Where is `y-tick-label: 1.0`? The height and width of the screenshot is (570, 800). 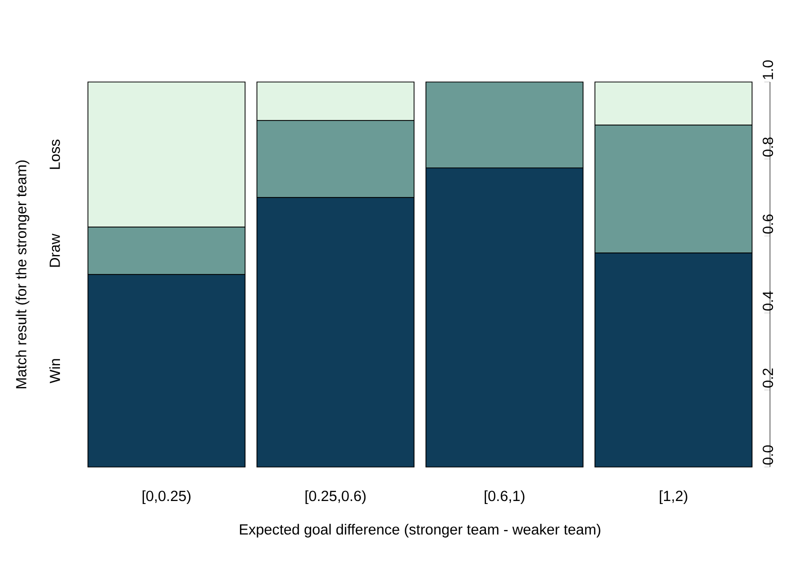 y-tick-label: 1.0 is located at coordinates (768, 70).